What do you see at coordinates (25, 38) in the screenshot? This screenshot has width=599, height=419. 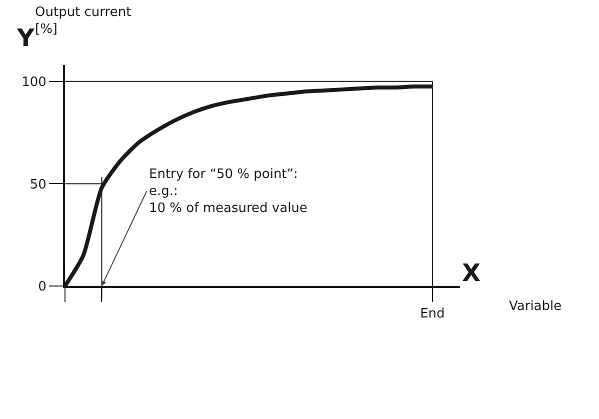 I see `text: Y` at bounding box center [25, 38].